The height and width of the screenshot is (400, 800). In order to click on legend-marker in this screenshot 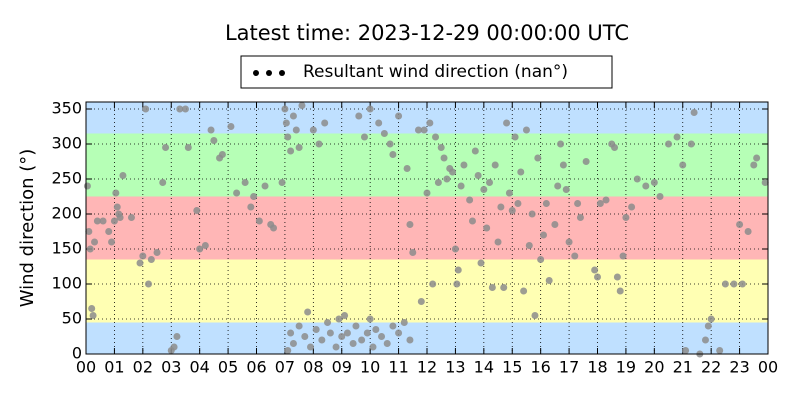, I will do `click(256, 73)`.